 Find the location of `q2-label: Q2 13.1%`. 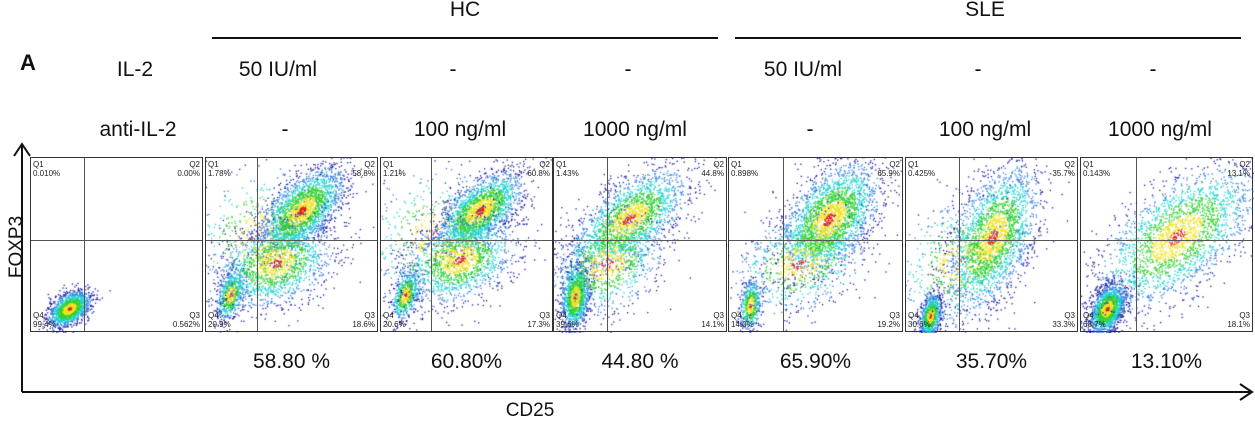

q2-label: Q2 13.1% is located at coordinates (1238, 169).